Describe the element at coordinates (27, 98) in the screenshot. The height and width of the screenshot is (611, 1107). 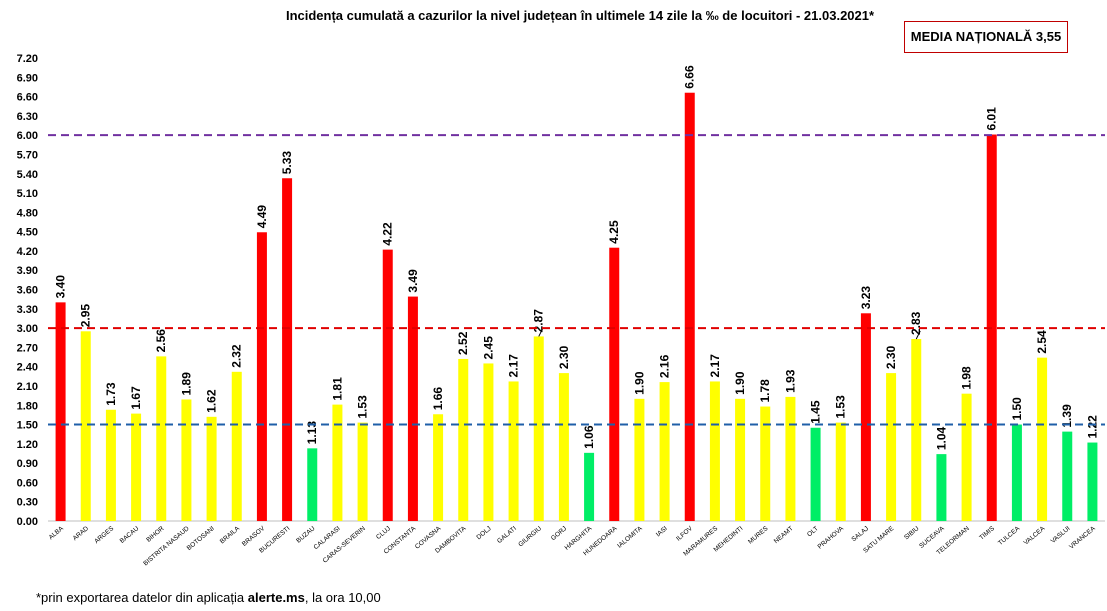
I see `y-tick-label: 6.60` at that location.